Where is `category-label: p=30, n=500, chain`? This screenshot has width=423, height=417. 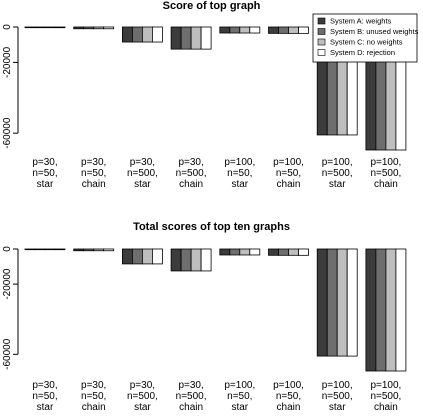
category-label: p=30, n=500, chain is located at coordinates (191, 396).